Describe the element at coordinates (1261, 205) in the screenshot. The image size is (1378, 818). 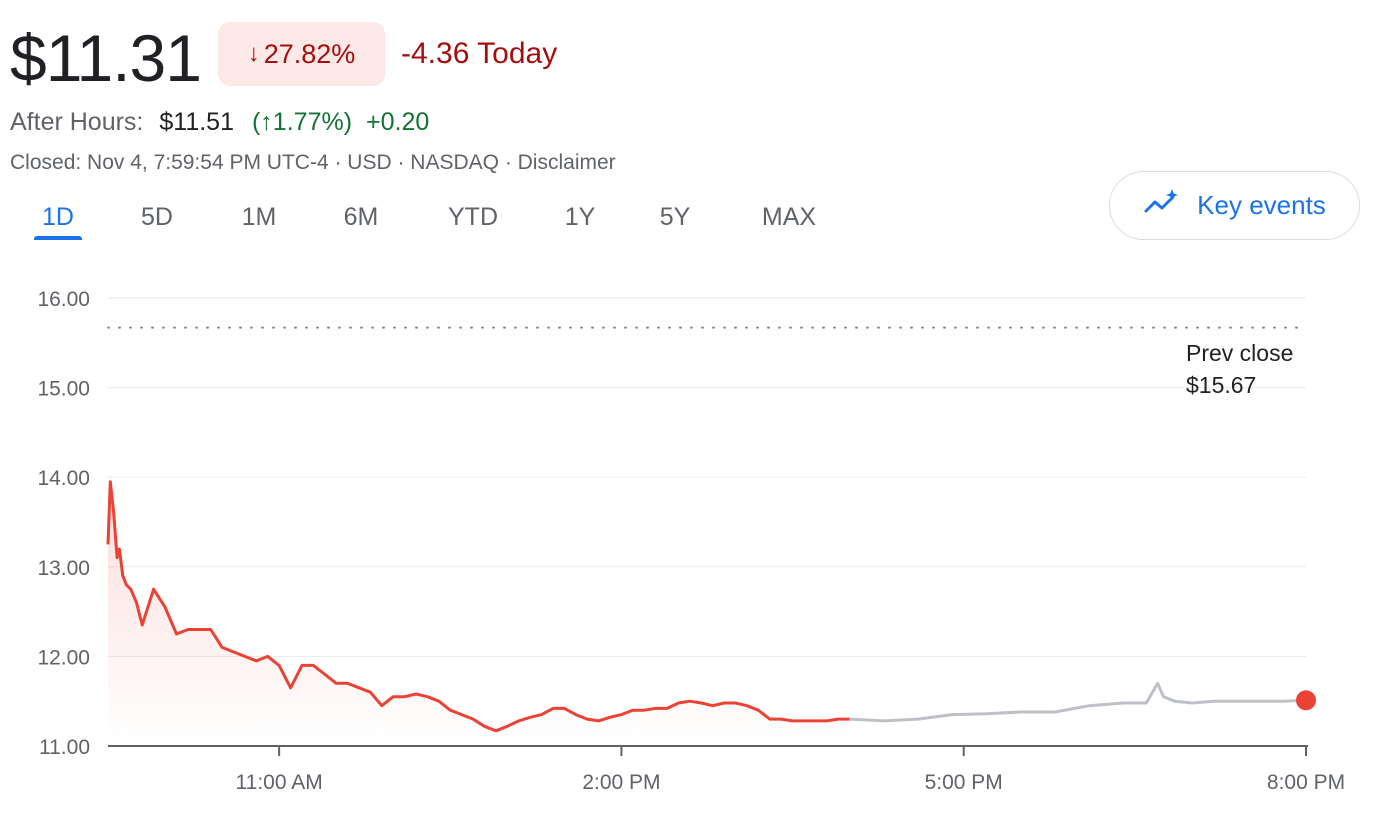
I see `key-events-label: Key events` at that location.